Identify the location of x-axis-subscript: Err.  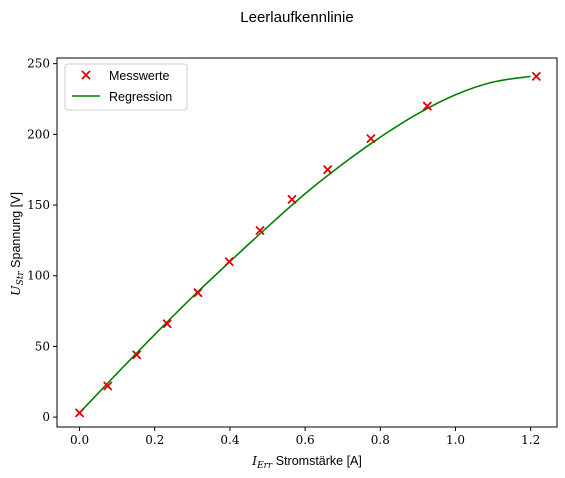
(264, 466).